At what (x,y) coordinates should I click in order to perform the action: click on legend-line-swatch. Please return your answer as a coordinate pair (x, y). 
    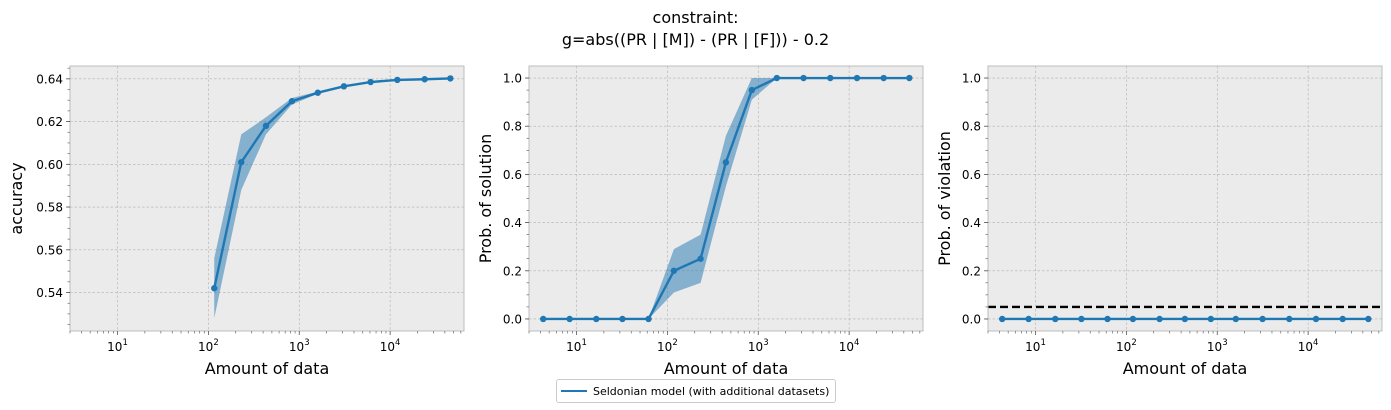
    Looking at the image, I should click on (574, 391).